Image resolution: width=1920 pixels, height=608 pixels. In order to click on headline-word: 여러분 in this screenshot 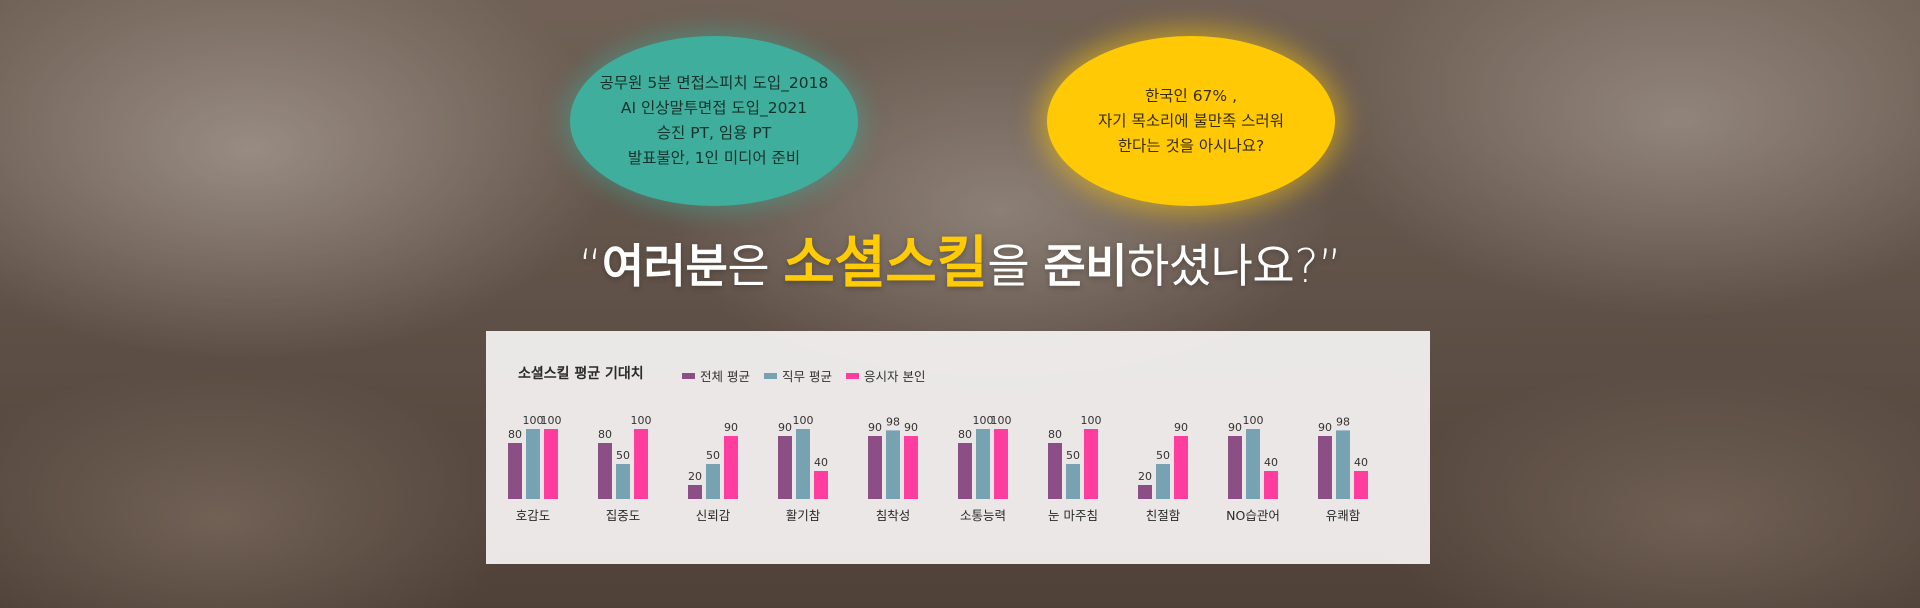, I will do `click(664, 266)`.